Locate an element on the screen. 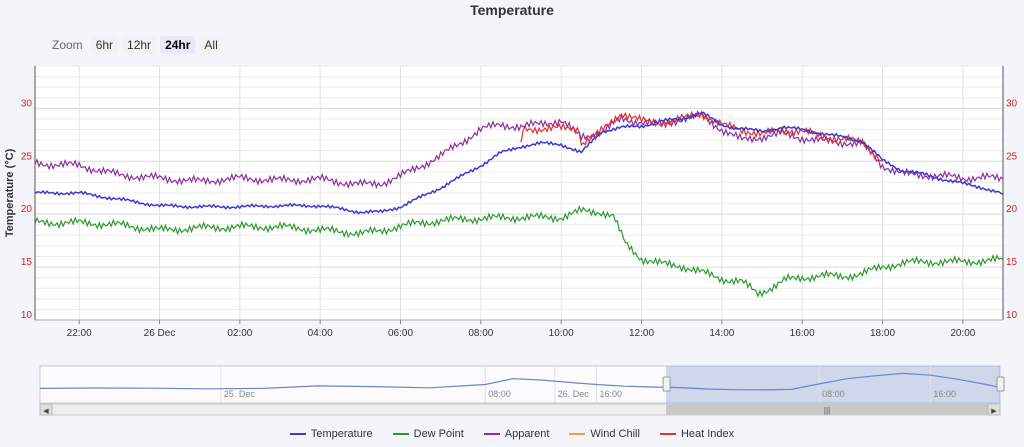 The height and width of the screenshot is (447, 1024). x-tick-label: 18:00 is located at coordinates (882, 333).